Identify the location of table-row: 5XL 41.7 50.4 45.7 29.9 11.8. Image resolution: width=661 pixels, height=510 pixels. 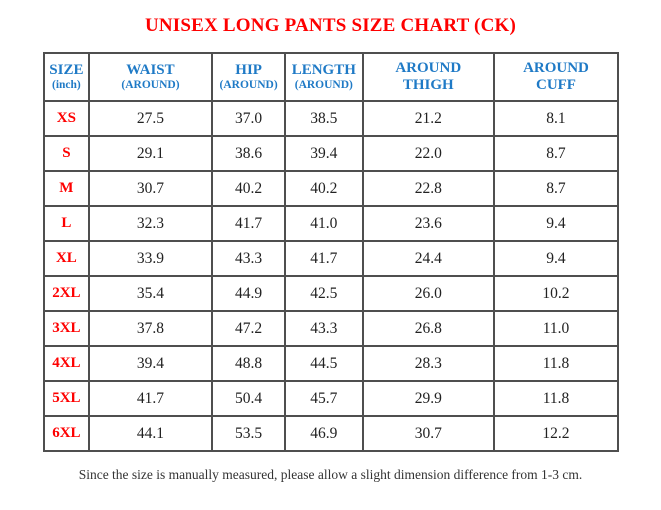
(331, 398).